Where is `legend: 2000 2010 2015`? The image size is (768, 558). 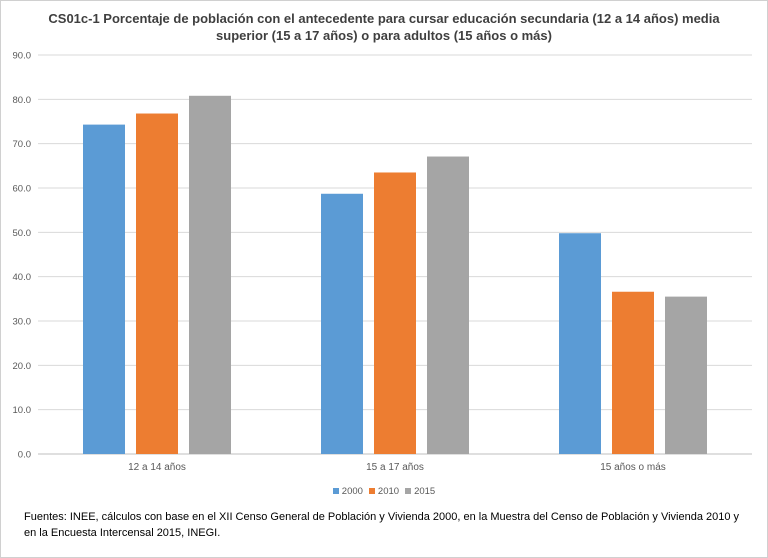
legend: 2000 2010 2015 is located at coordinates (384, 491).